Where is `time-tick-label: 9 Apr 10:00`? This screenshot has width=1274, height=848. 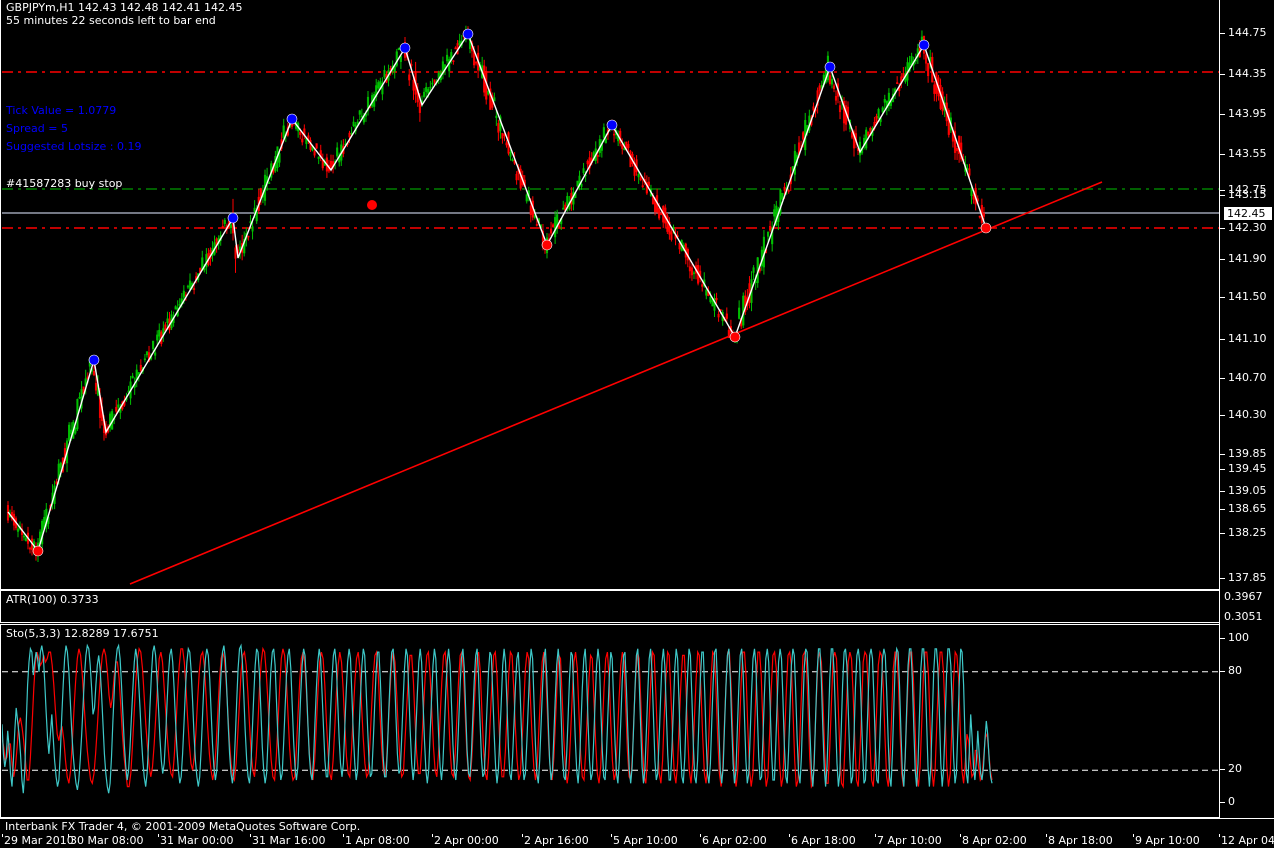
time-tick-label: 9 Apr 10:00 is located at coordinates (1167, 840).